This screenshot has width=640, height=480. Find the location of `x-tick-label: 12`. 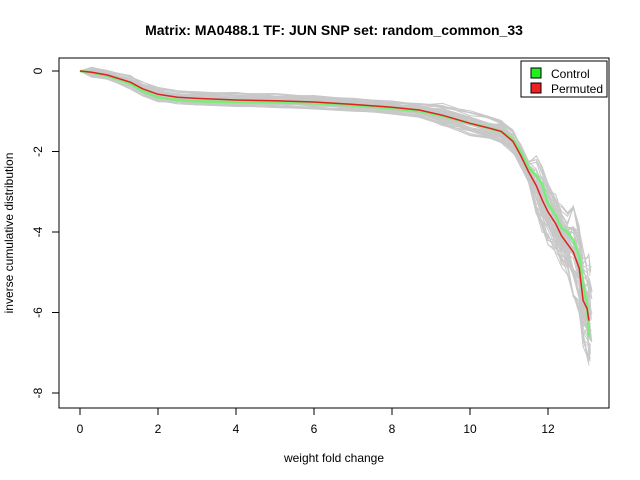

x-tick-label: 12 is located at coordinates (548, 429).